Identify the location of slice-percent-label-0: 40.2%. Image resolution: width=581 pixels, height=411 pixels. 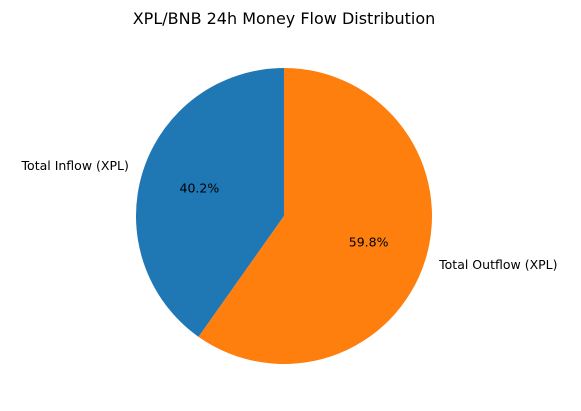
(200, 188).